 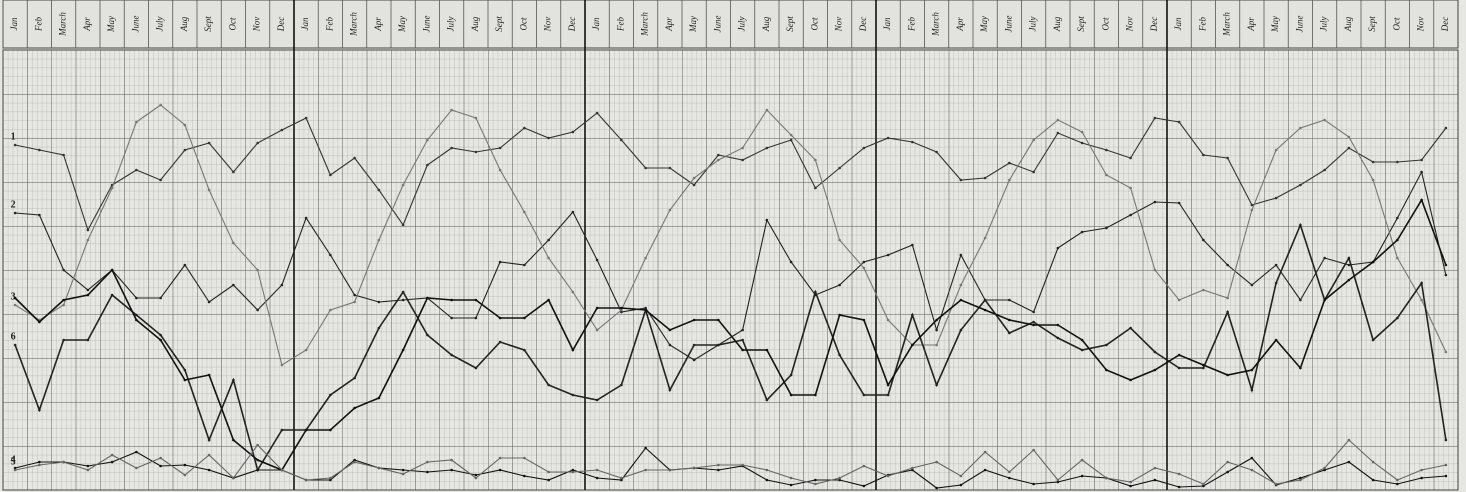 I want to click on month-label: March, so click(x=645, y=24).